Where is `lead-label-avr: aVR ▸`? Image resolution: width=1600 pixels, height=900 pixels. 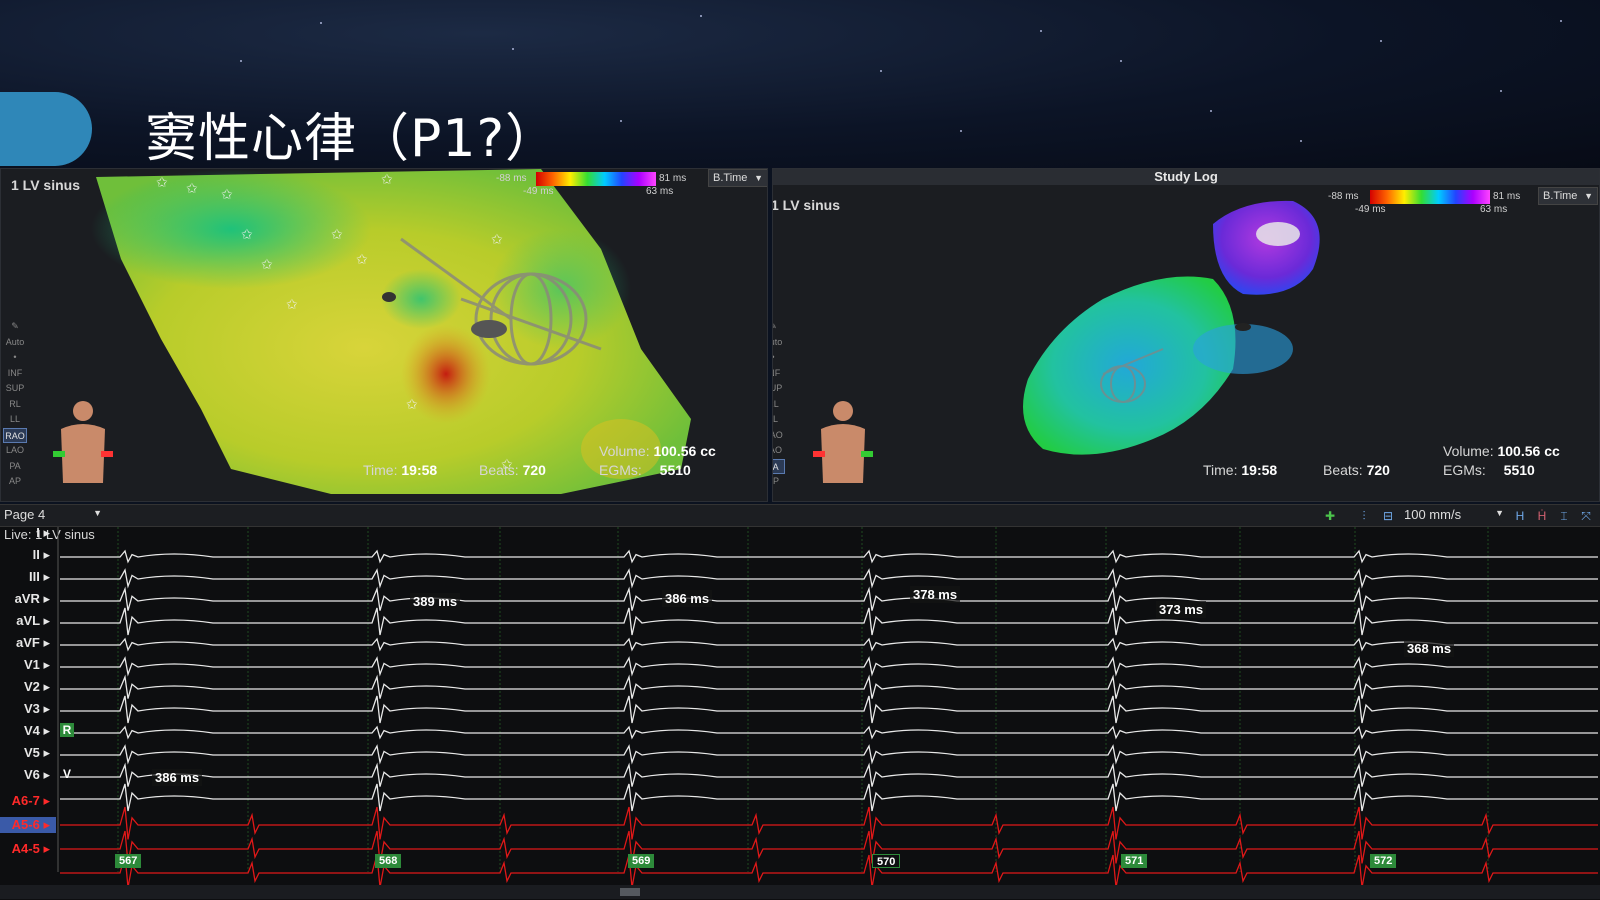 lead-label-avr: aVR ▸ is located at coordinates (32, 598).